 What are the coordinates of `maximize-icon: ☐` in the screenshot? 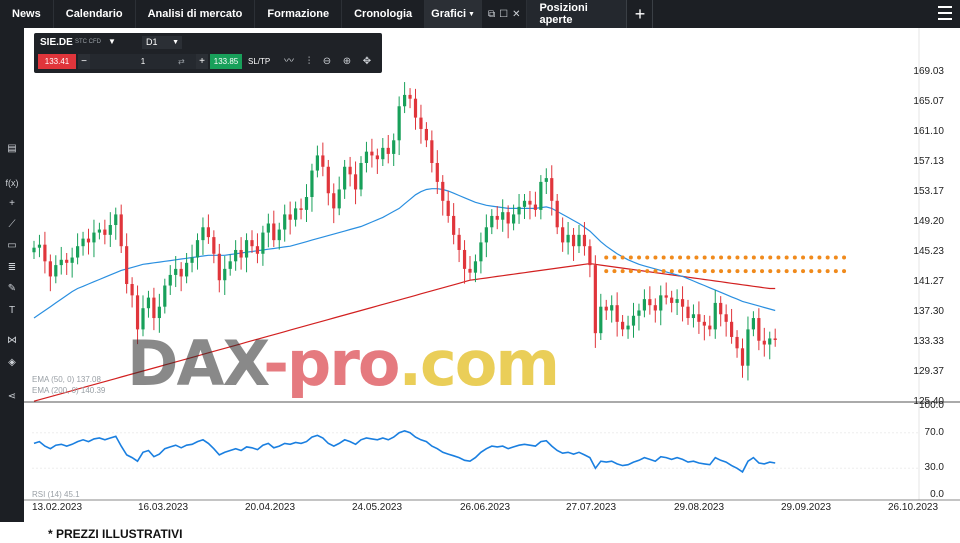 It's located at (504, 14).